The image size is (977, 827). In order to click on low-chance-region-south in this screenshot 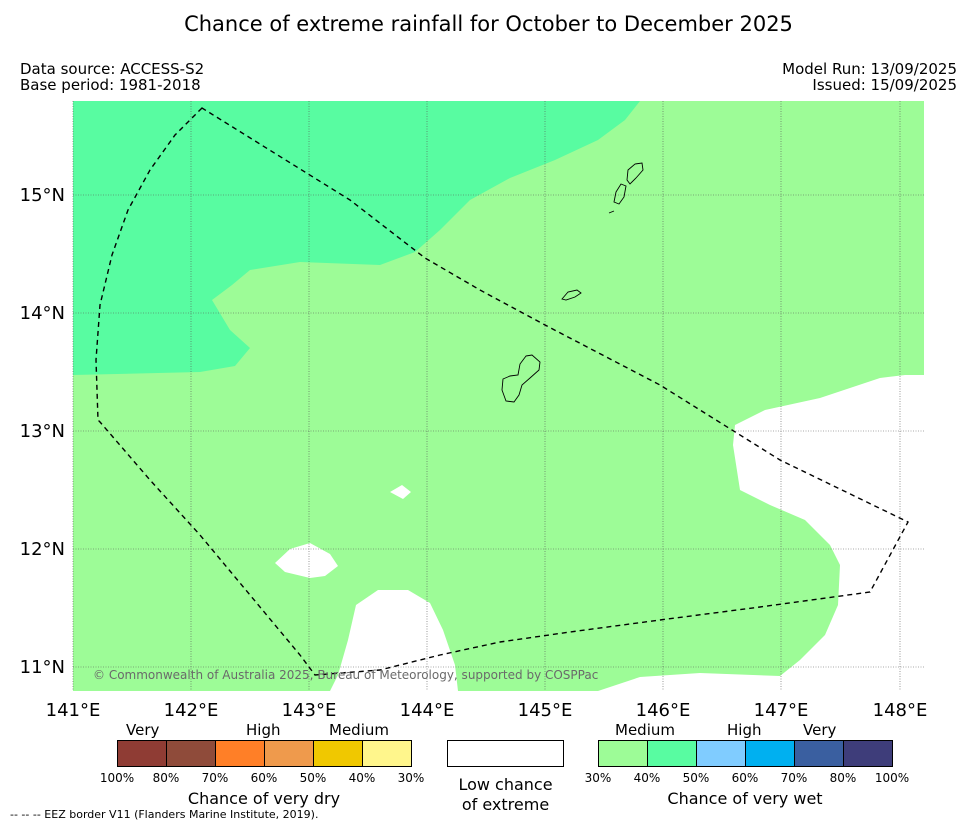, I will do `click(394, 640)`.